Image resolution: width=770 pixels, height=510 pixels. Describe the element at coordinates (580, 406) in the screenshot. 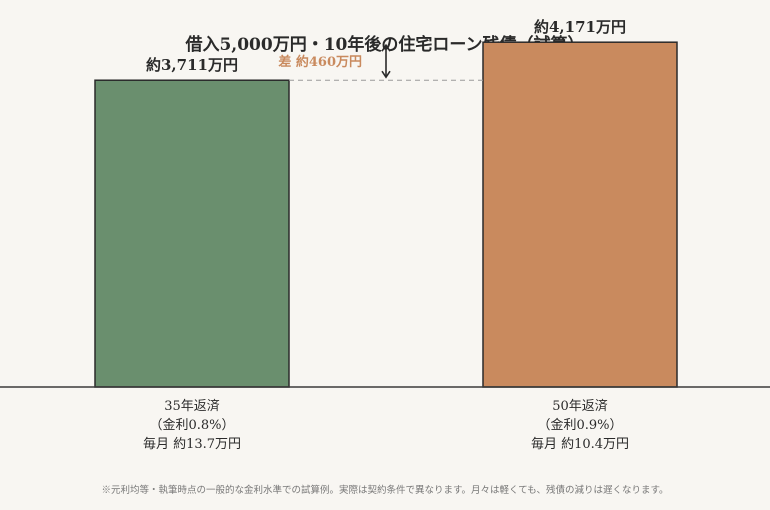

I see `category-label: 50年返済` at that location.